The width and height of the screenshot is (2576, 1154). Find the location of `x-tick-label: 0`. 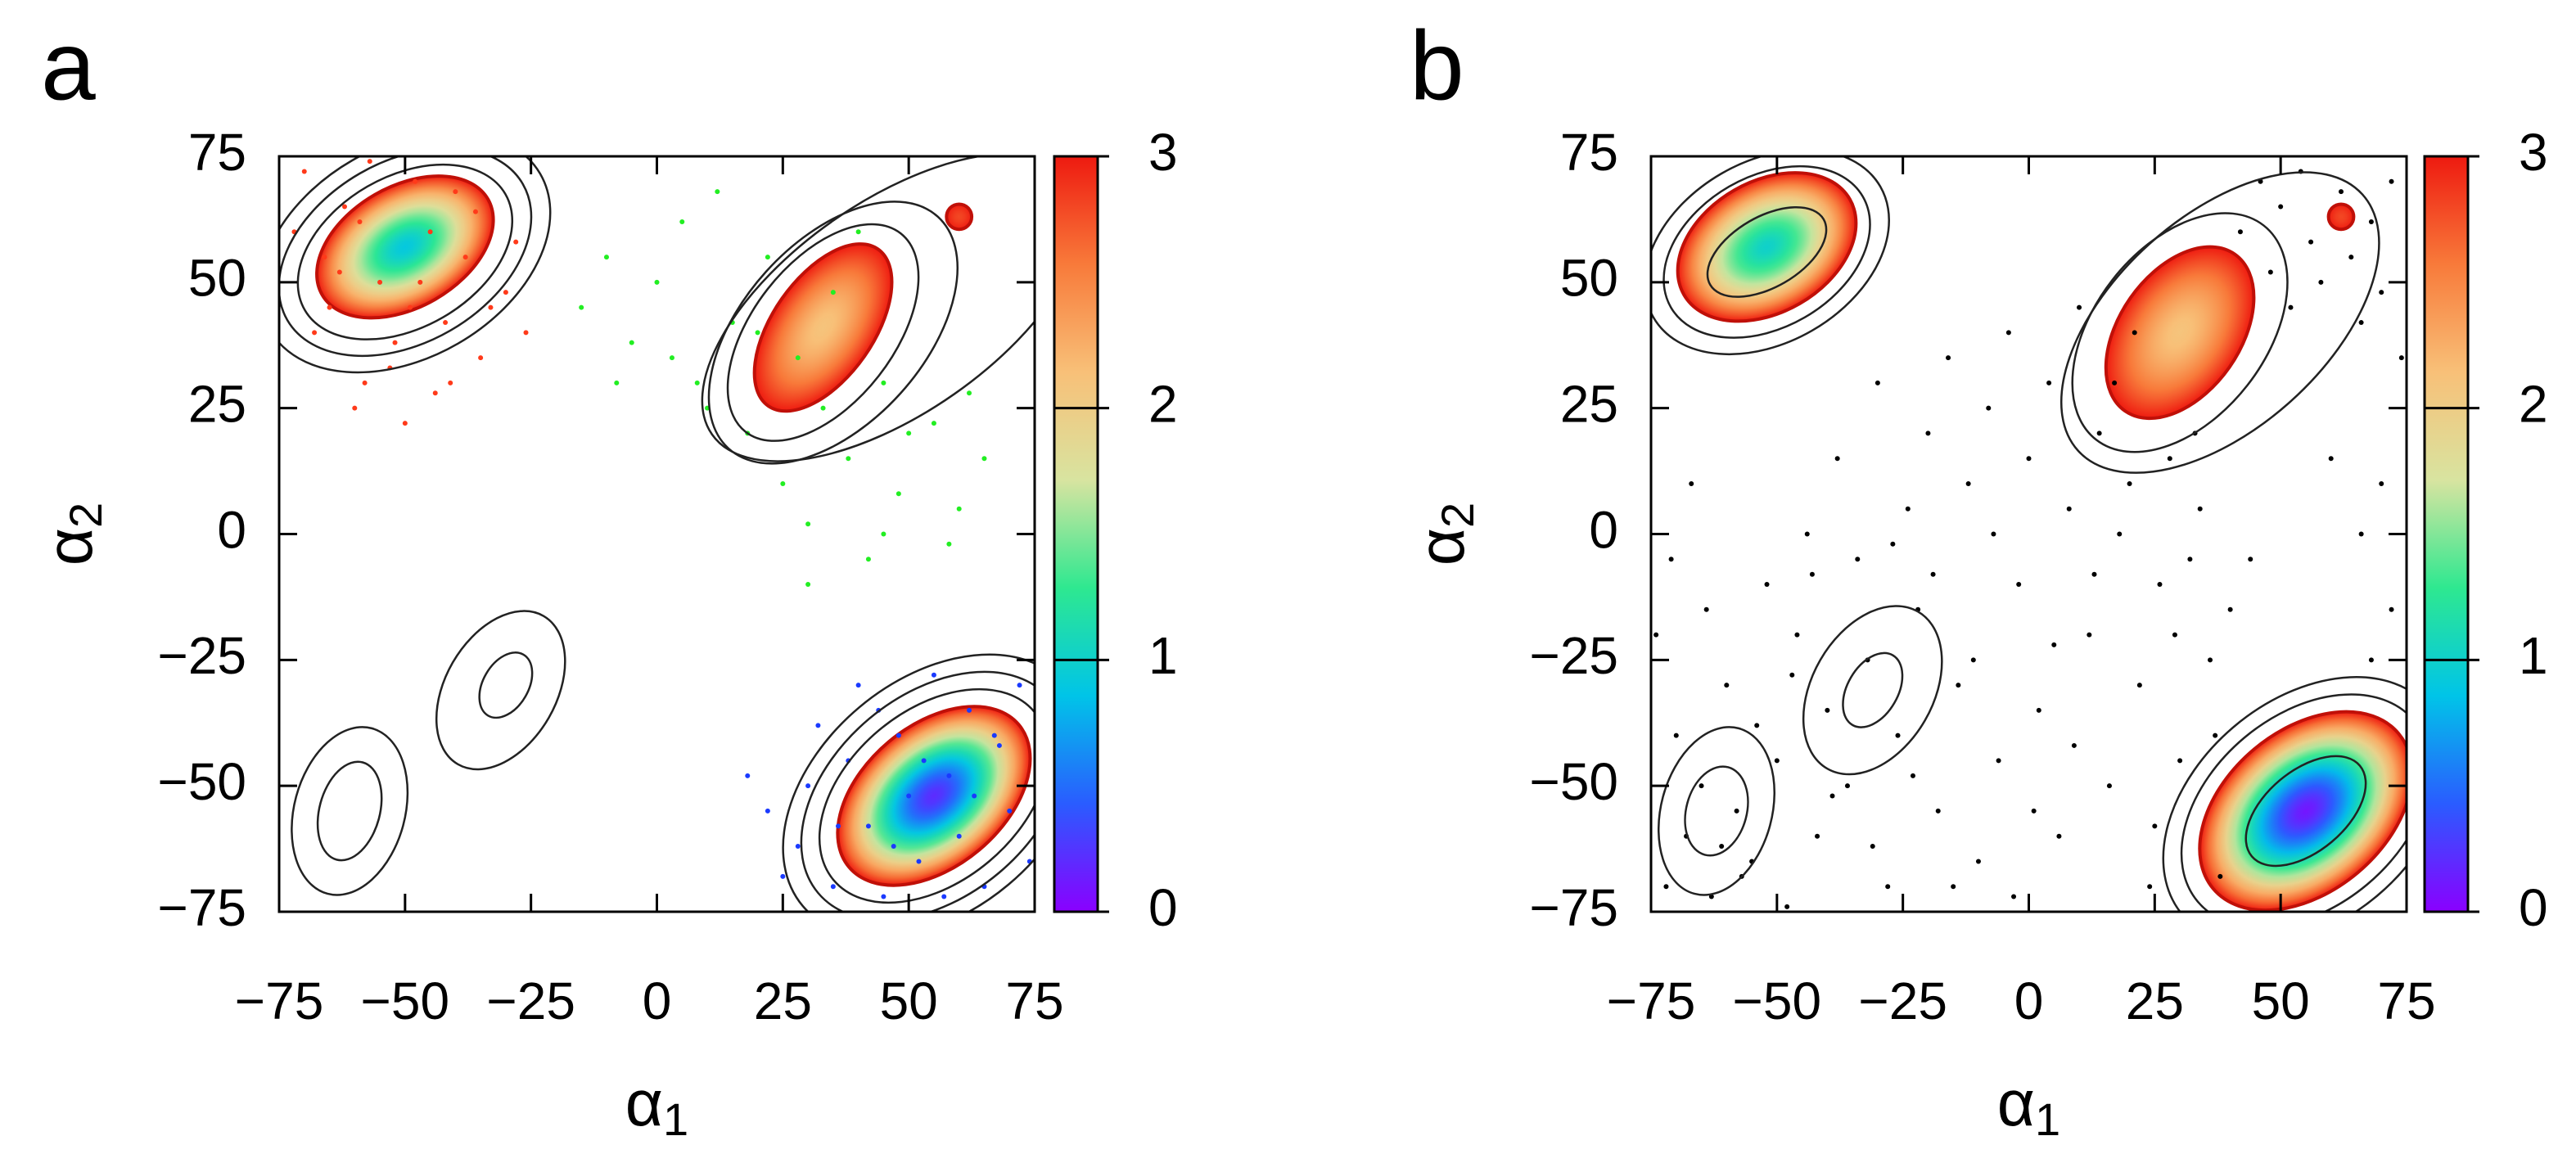

x-tick-label: 0 is located at coordinates (2029, 1000).